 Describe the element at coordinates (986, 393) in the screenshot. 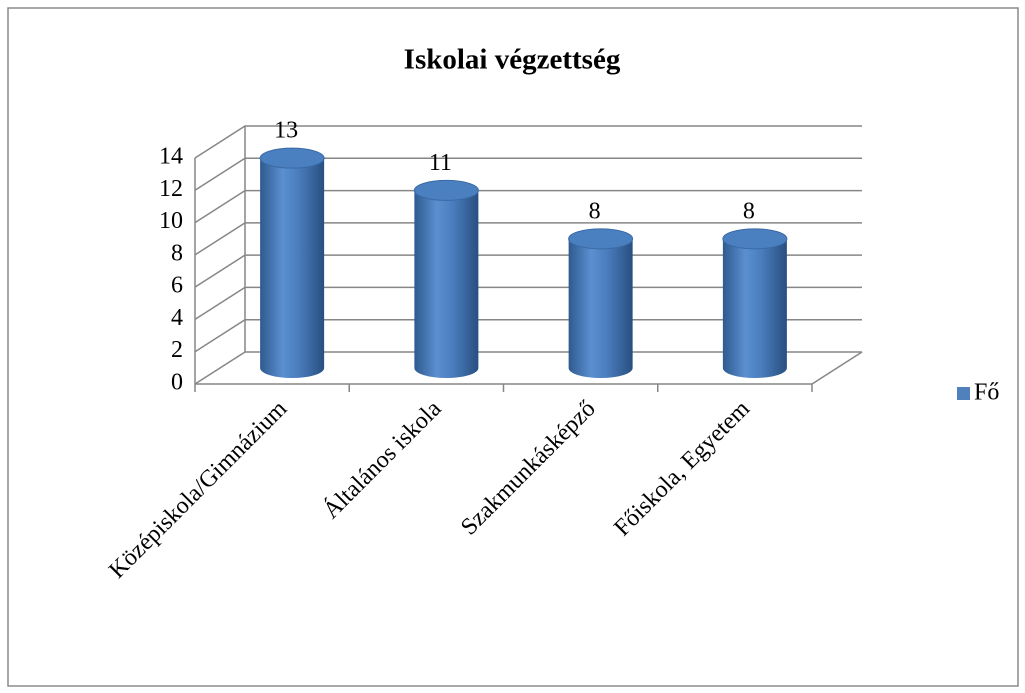

I see `legend-label: Fő` at that location.